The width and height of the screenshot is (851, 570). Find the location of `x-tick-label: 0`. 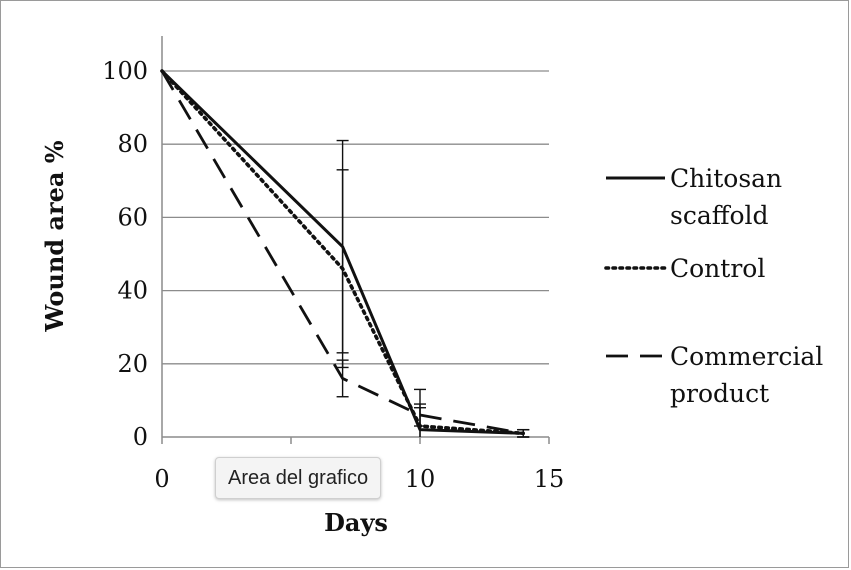

x-tick-label: 0 is located at coordinates (161, 479).